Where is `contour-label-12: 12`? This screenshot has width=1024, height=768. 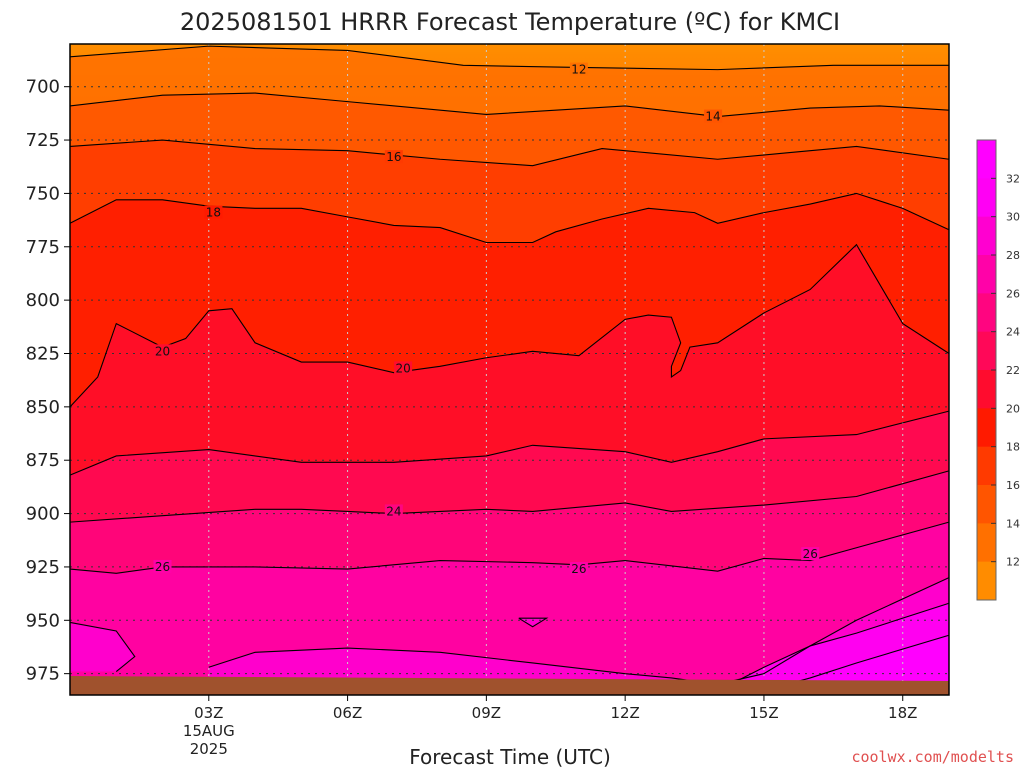 contour-label-12: 12 is located at coordinates (578, 70).